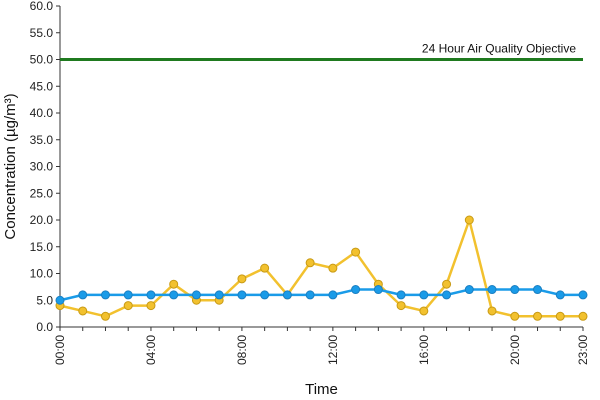  What do you see at coordinates (424, 350) in the screenshot?
I see `x-tick-label: 16:00` at bounding box center [424, 350].